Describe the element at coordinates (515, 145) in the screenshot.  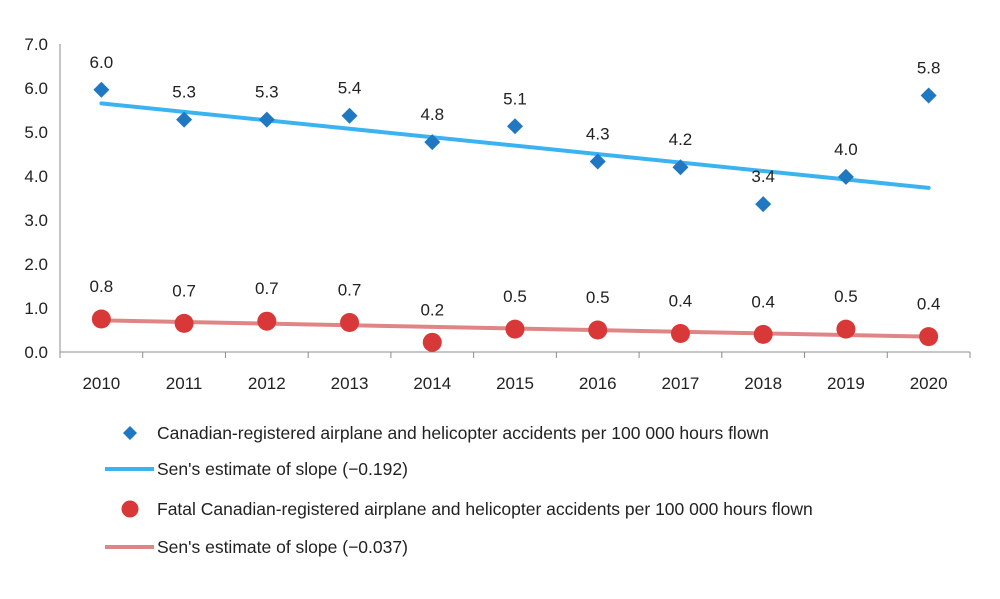
I see `trend-line` at that location.